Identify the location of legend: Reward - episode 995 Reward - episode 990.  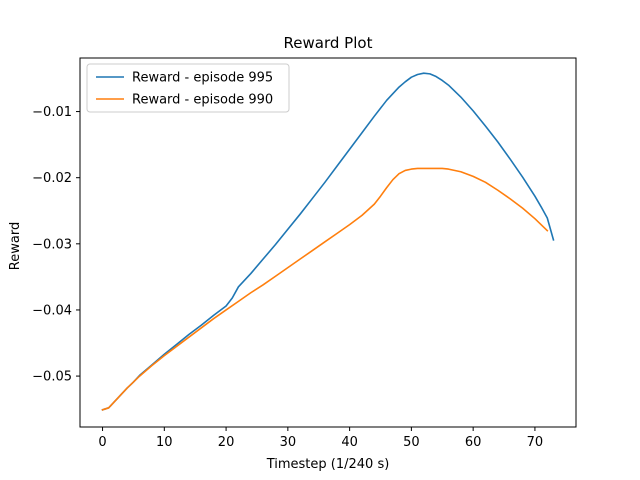
(188, 88).